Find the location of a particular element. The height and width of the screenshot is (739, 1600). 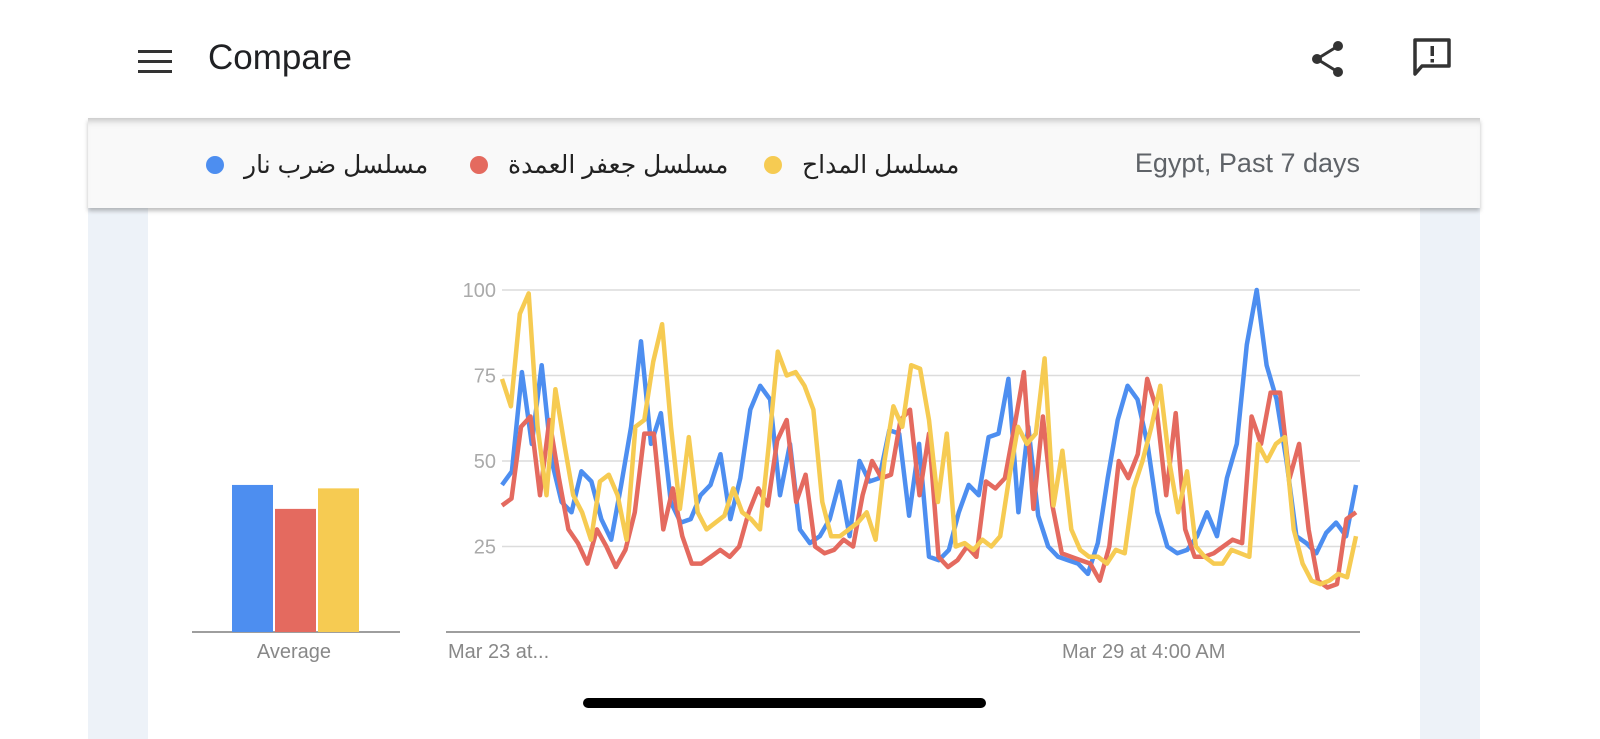

y-tick-label: 50 is located at coordinates (485, 462).